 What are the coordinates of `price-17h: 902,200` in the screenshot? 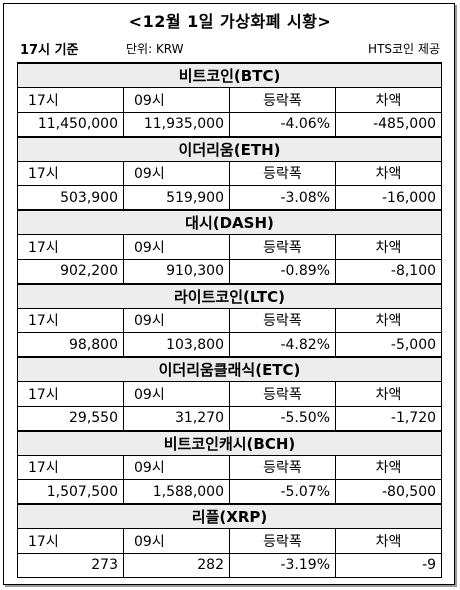 It's located at (70, 271).